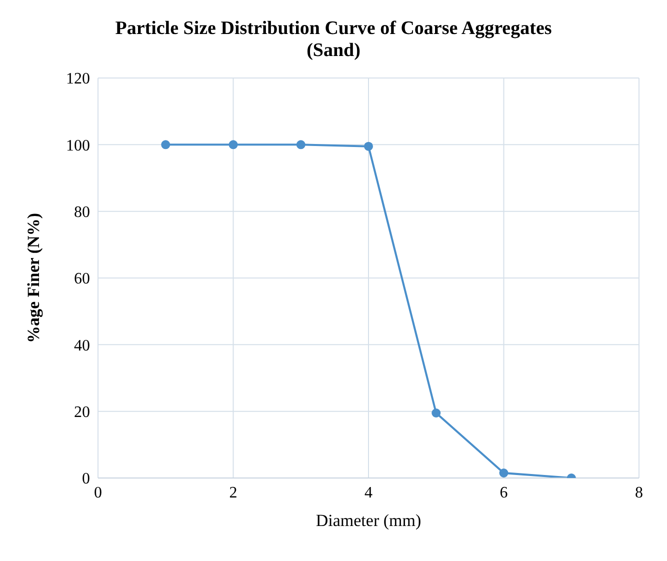 The image size is (667, 561). What do you see at coordinates (82, 213) in the screenshot?
I see `y-tick-label: 80` at bounding box center [82, 213].